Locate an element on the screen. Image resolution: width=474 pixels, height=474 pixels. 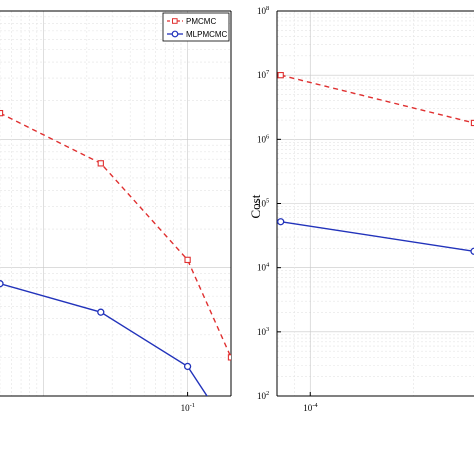
y-tick-exponent: 5 is located at coordinates (267, 201).